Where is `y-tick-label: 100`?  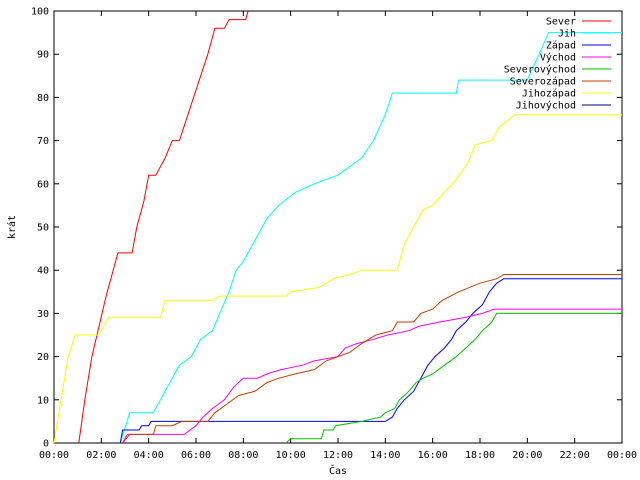
y-tick-label: 100 is located at coordinates (40, 12).